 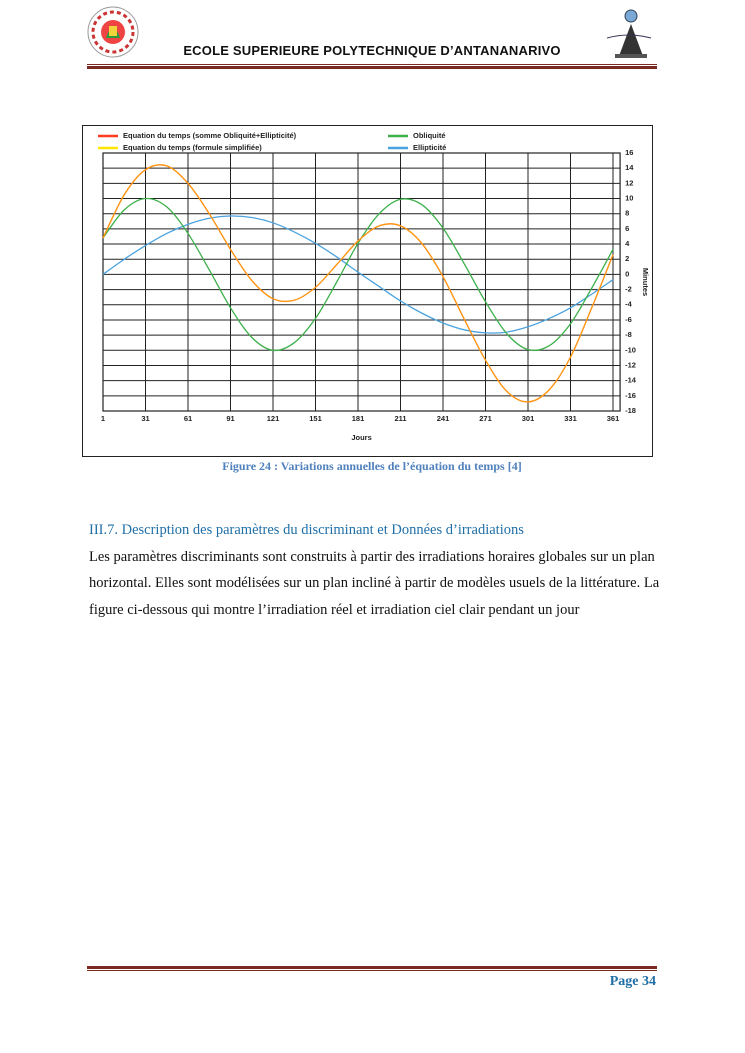 What do you see at coordinates (613, 418) in the screenshot?
I see `x-tick-label: 361` at bounding box center [613, 418].